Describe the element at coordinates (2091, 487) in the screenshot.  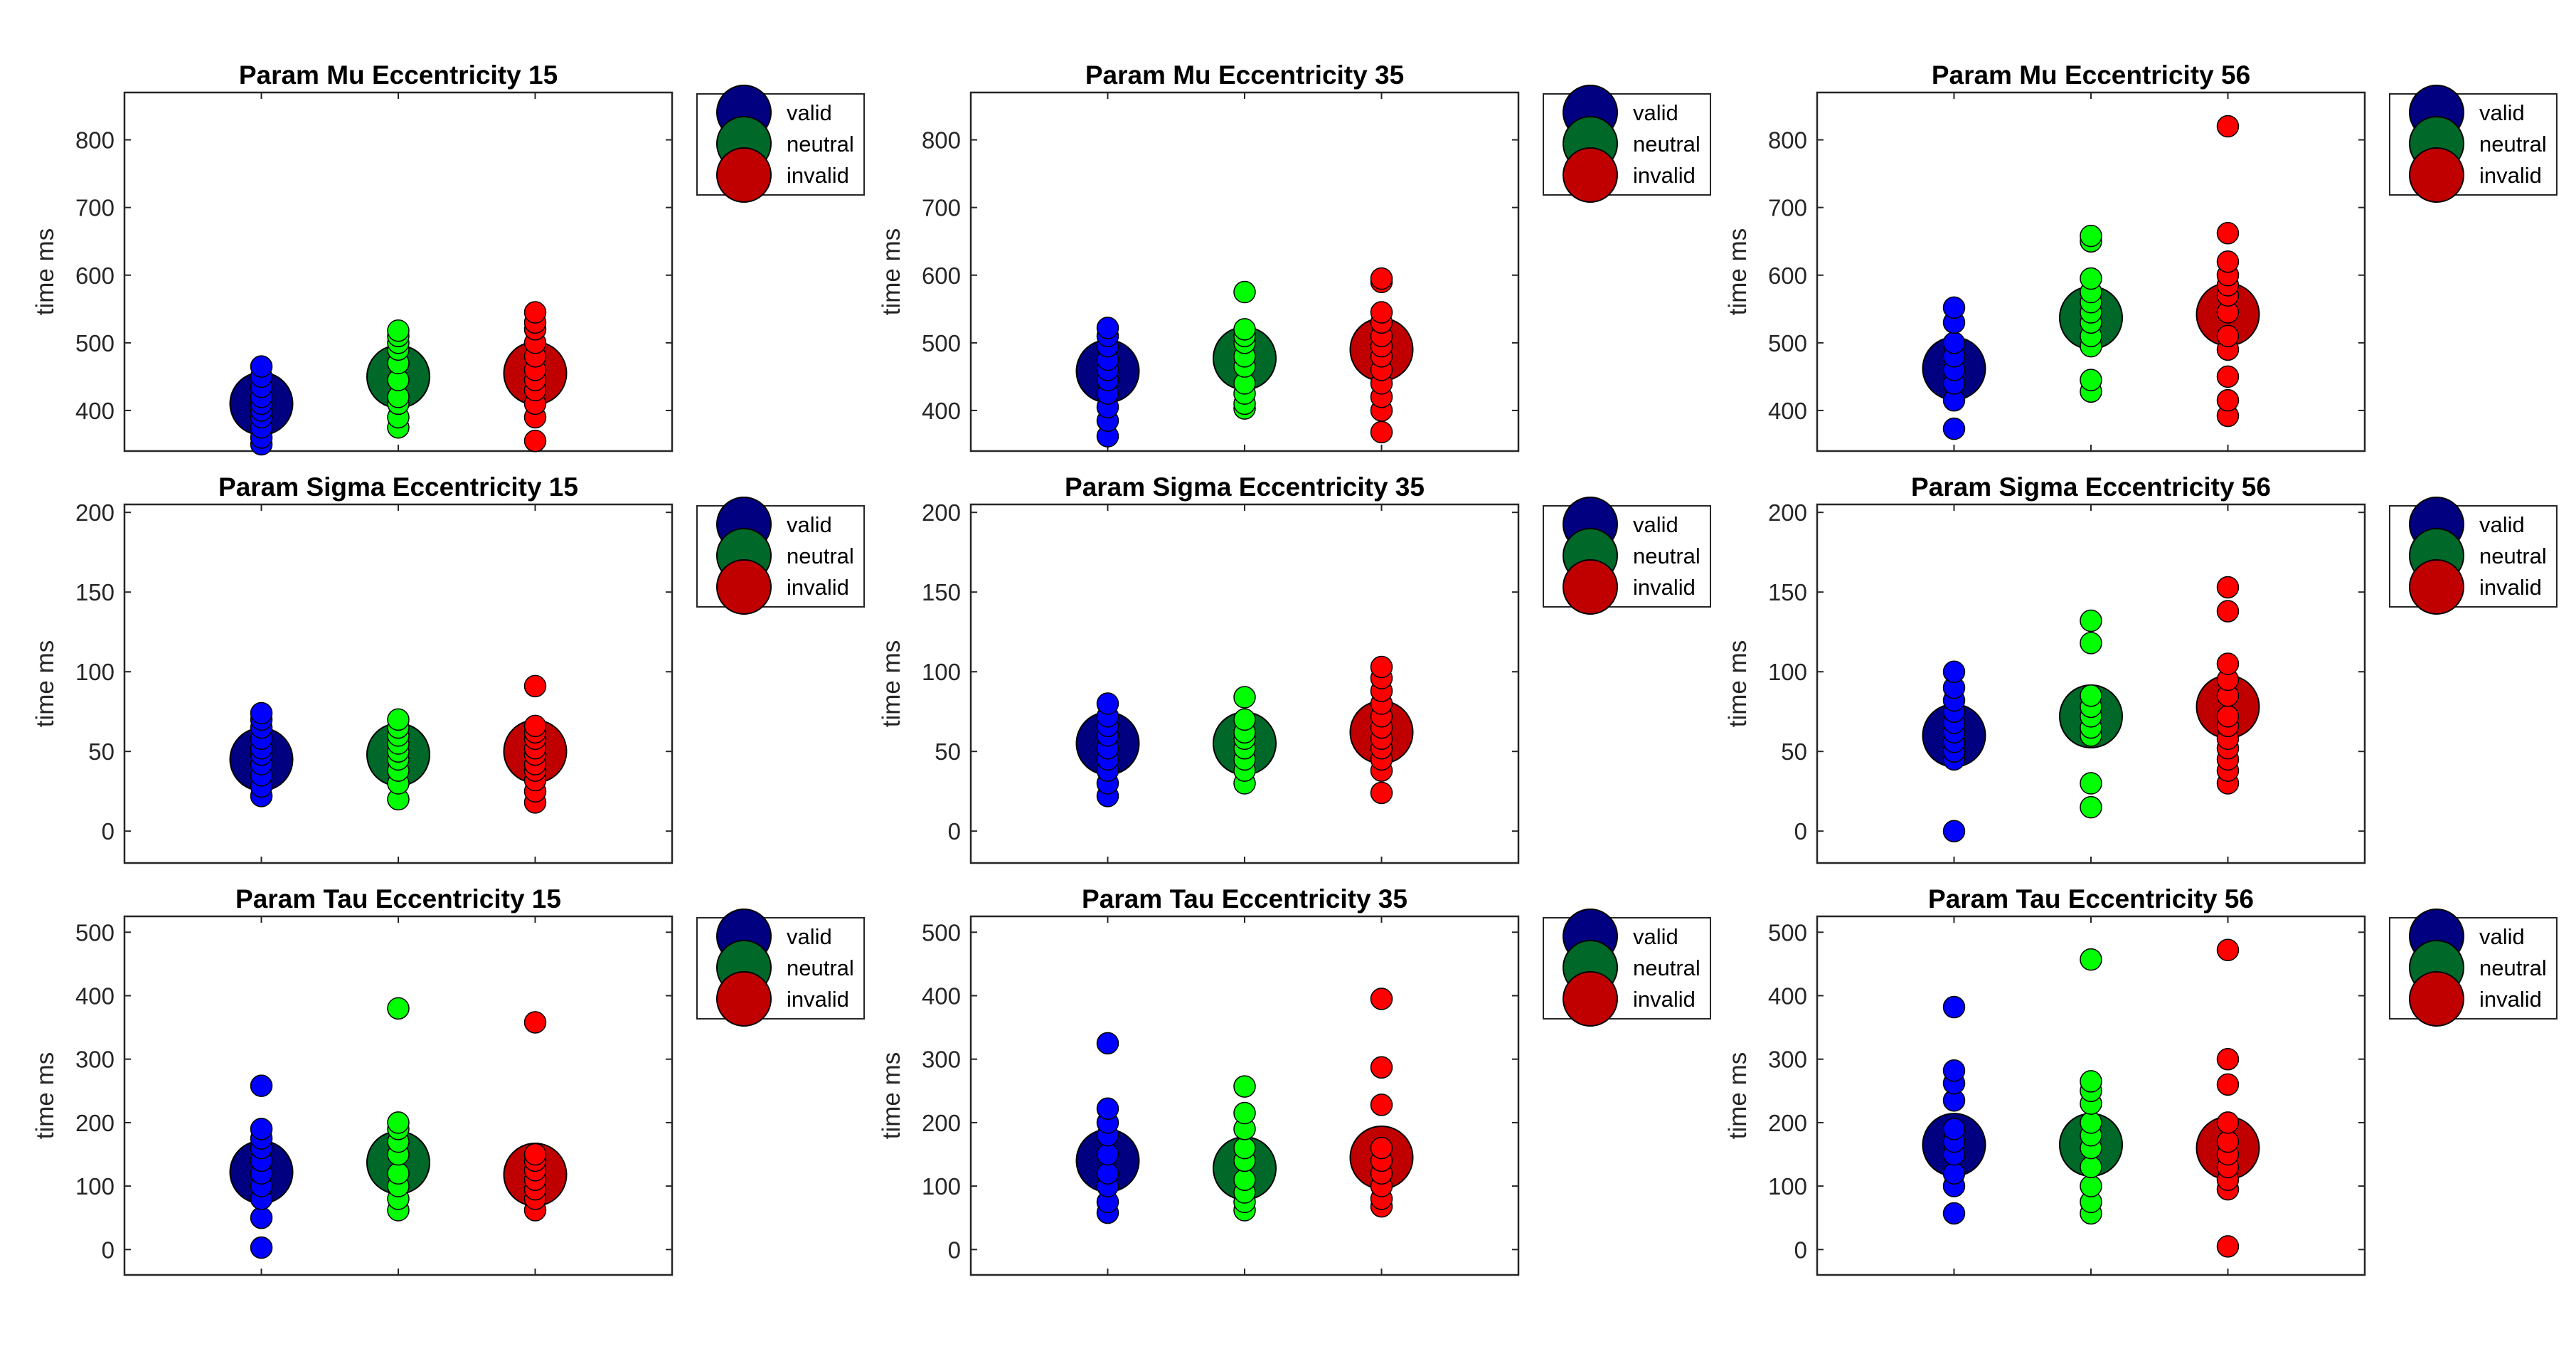
I see `panel-title: Param Sigma Eccentricity 56` at that location.